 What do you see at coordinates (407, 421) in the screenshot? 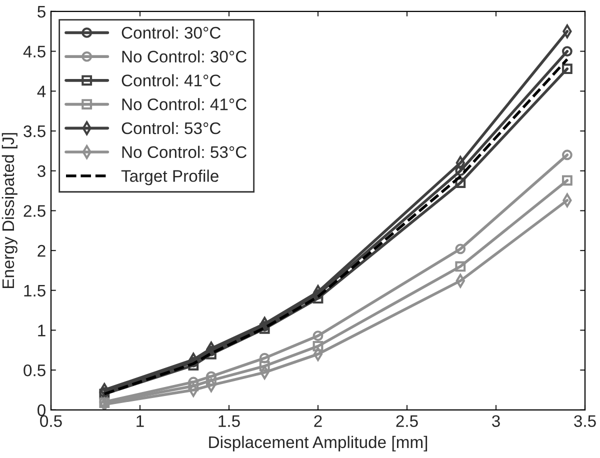
I see `x-tick-label: 2.5` at bounding box center [407, 421].